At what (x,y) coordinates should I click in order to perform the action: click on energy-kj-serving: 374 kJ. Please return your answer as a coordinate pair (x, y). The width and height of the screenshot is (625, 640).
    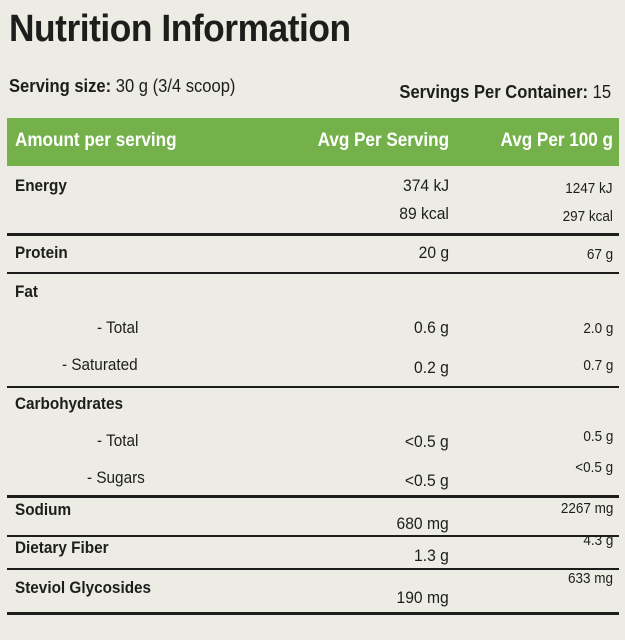
    Looking at the image, I should click on (425, 185).